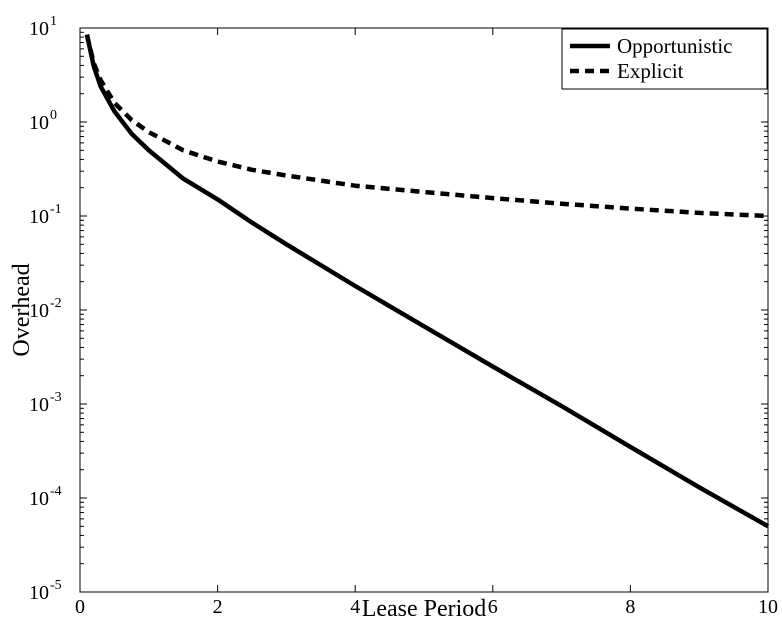  Describe the element at coordinates (56, 397) in the screenshot. I see `y-tick-exponent: -3` at that location.